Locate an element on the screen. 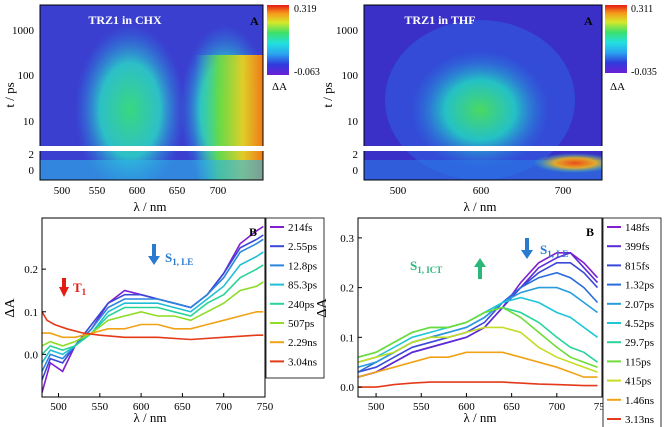 Image resolution: width=669 pixels, height=427 pixels. spectra-left-frame is located at coordinates (153, 307).